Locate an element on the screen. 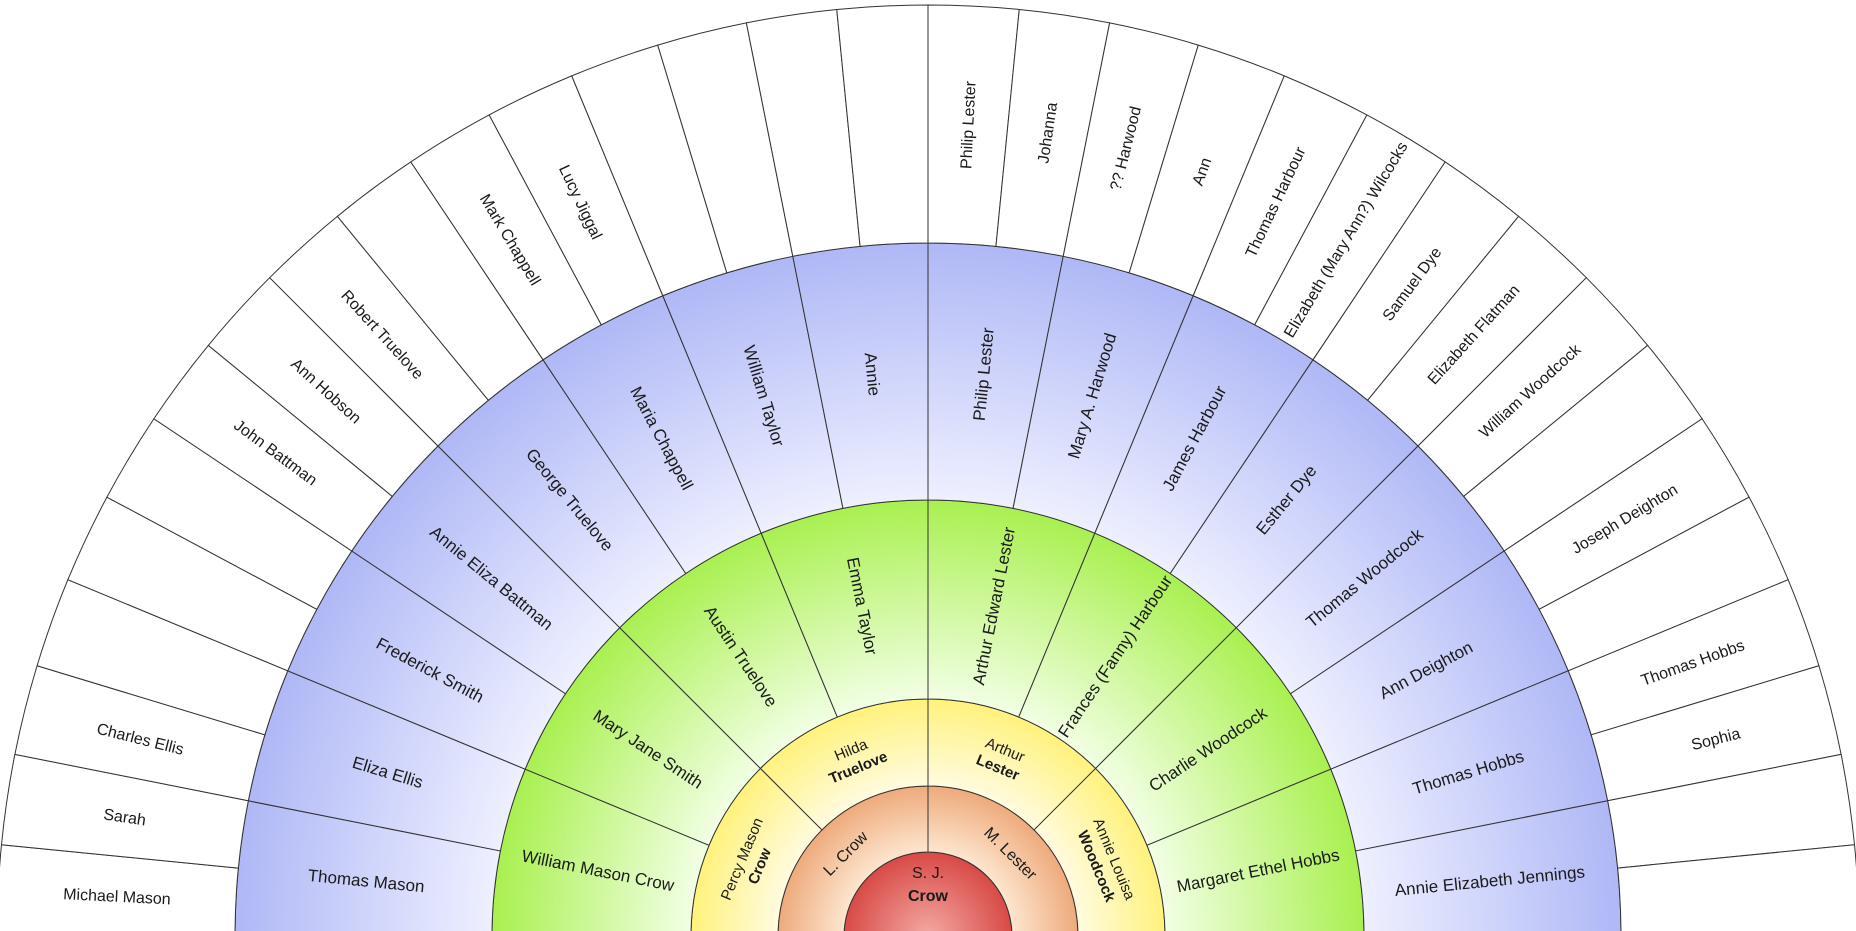 The image size is (1856, 931). person-name: Michael Mason is located at coordinates (117, 897).